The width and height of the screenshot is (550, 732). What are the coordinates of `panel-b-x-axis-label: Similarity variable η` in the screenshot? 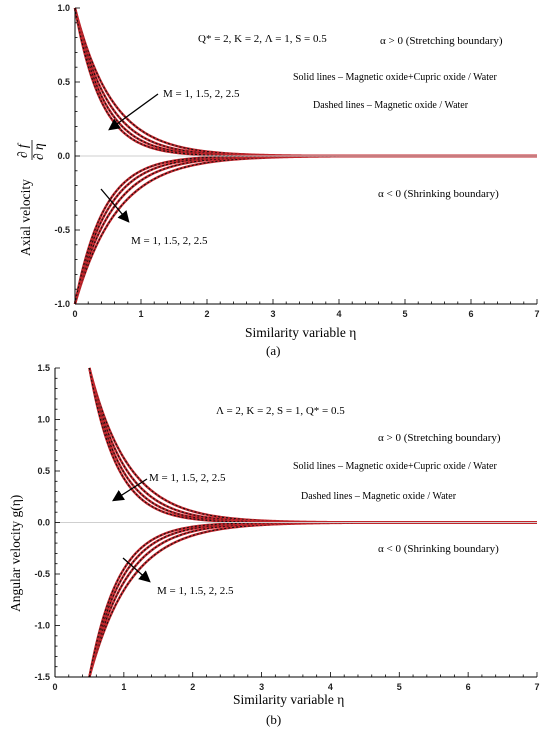 It's located at (288, 699).